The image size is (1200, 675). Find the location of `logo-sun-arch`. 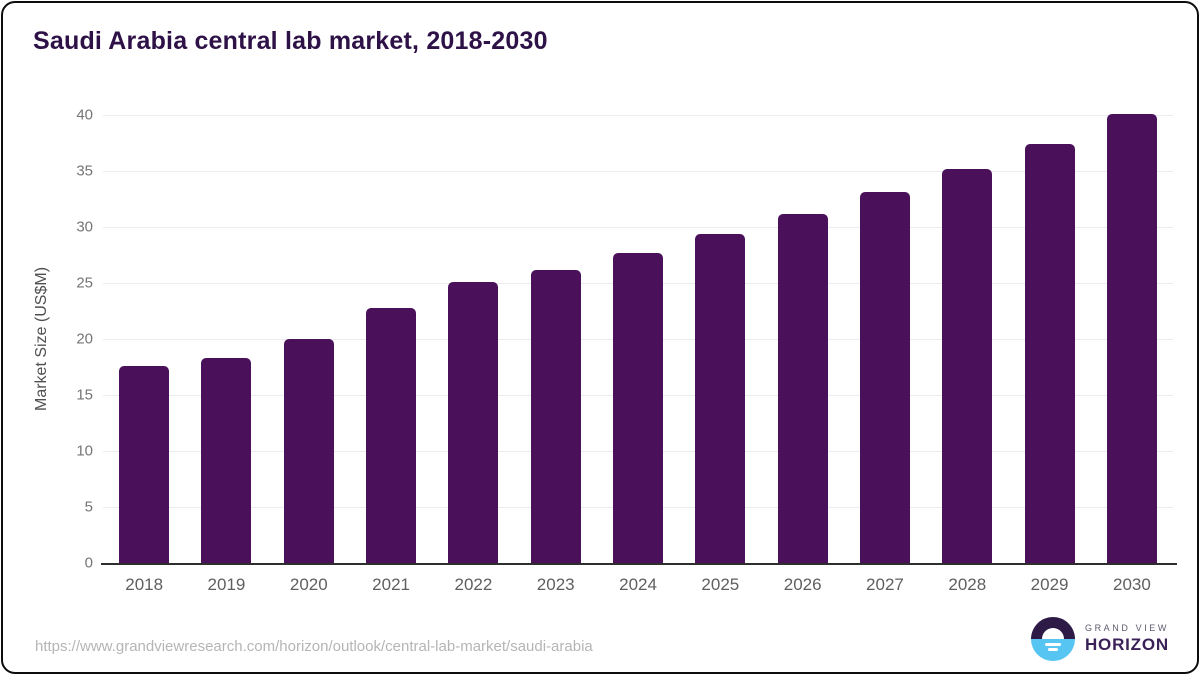

logo-sun-arch is located at coordinates (1052, 633).